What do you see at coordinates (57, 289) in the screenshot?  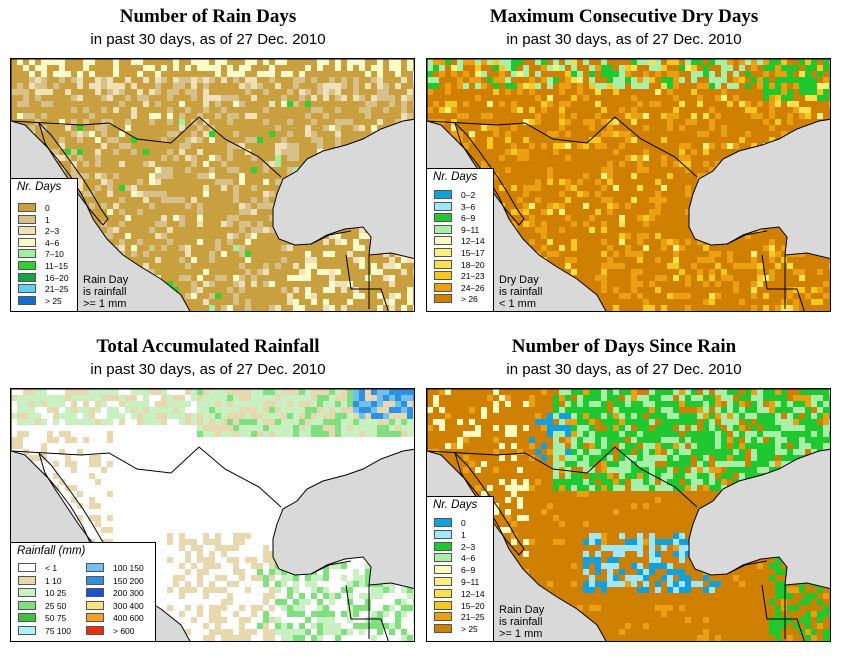 I see `legend-label: 21–25` at bounding box center [57, 289].